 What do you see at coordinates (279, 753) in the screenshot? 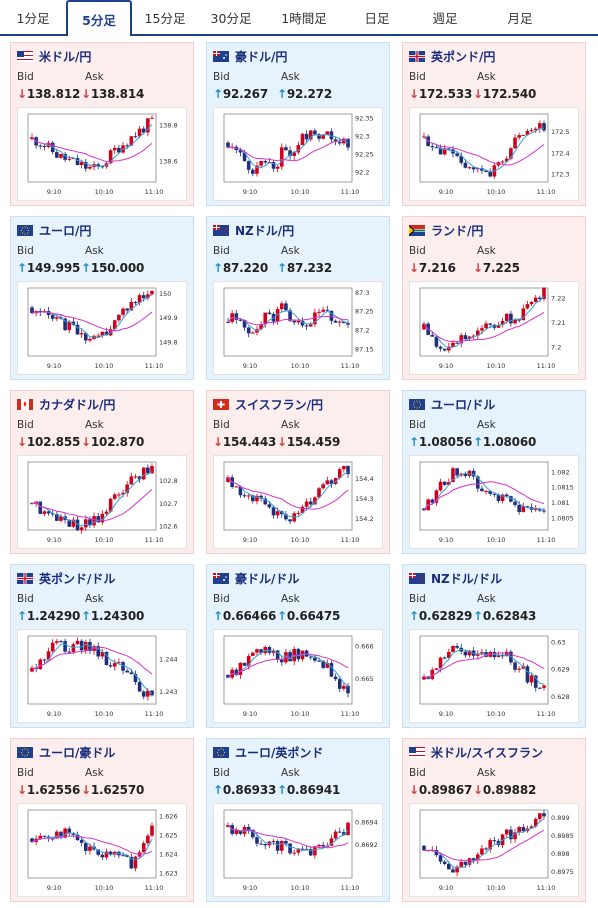
I see `pair-name: ユーロ/英ポンド` at bounding box center [279, 753].